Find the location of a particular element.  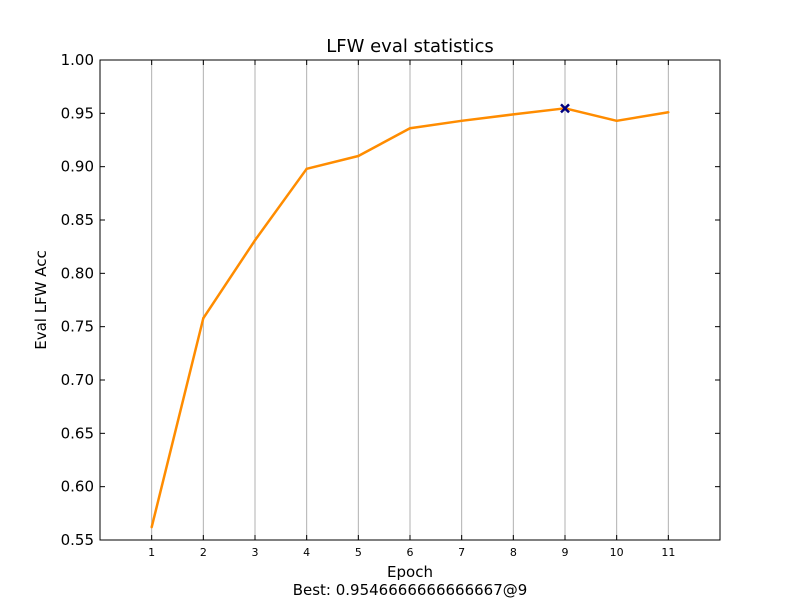

y-tick-label: 0.75 is located at coordinates (77, 327).